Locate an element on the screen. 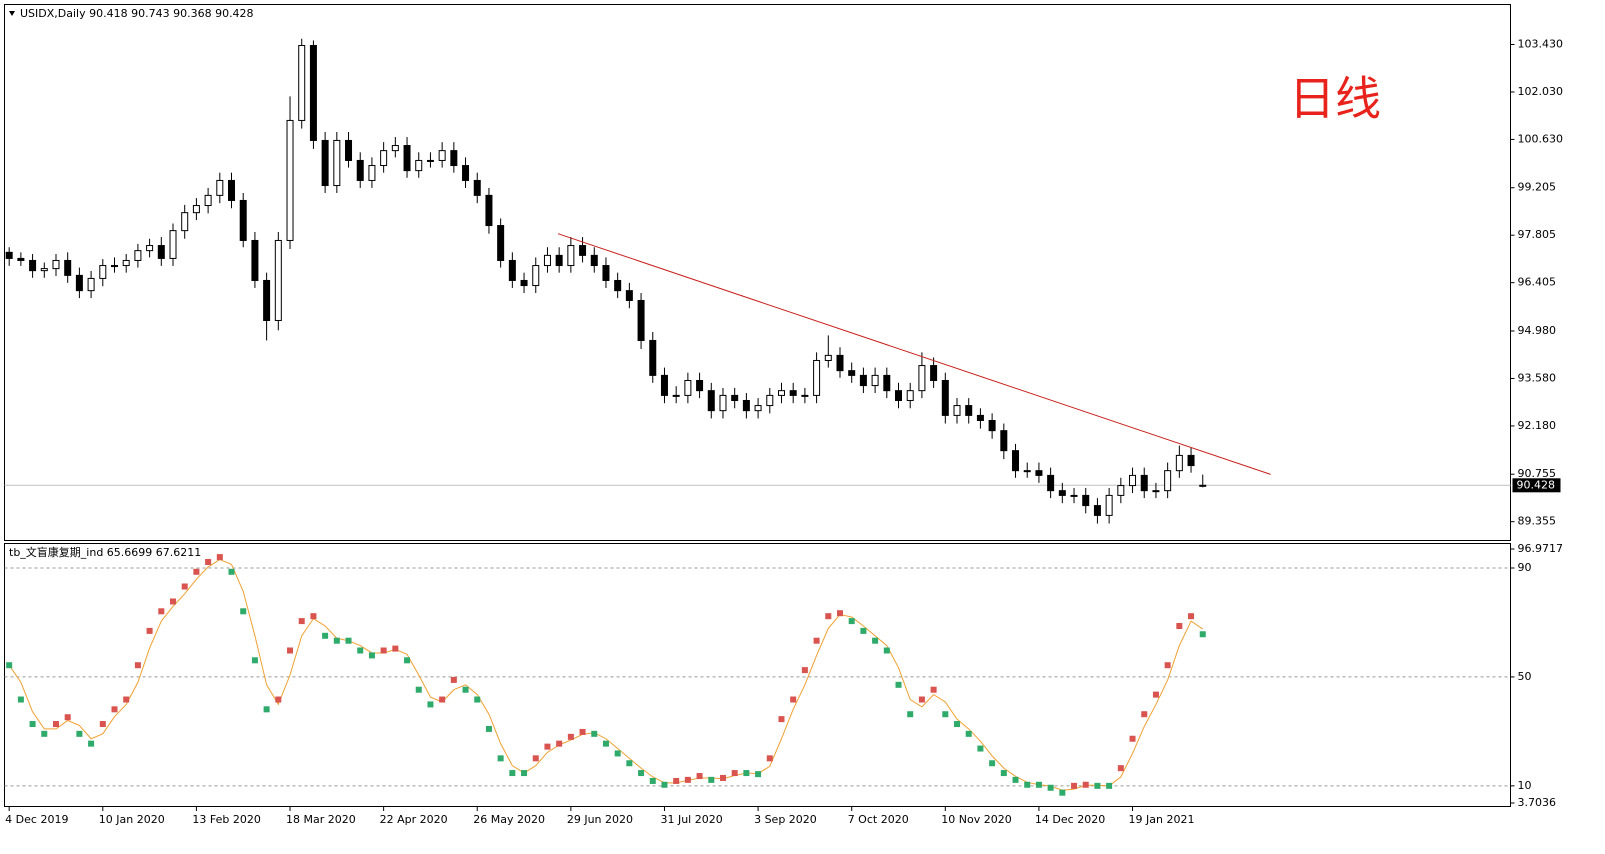 Image resolution: width=1605 pixels, height=854 pixels. y-tick-label: 99.205 is located at coordinates (1537, 187).